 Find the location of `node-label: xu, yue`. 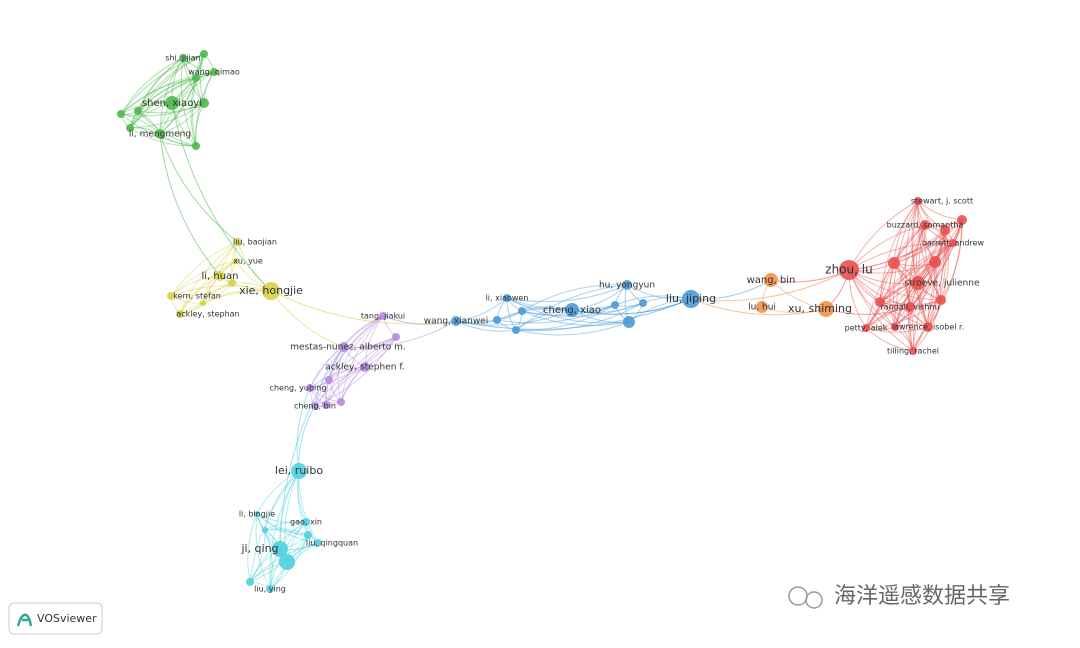

node-label: xu, yue is located at coordinates (248, 261).